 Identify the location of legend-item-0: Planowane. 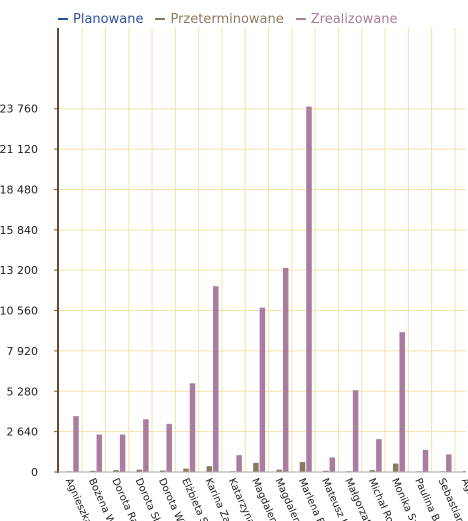
(100, 19).